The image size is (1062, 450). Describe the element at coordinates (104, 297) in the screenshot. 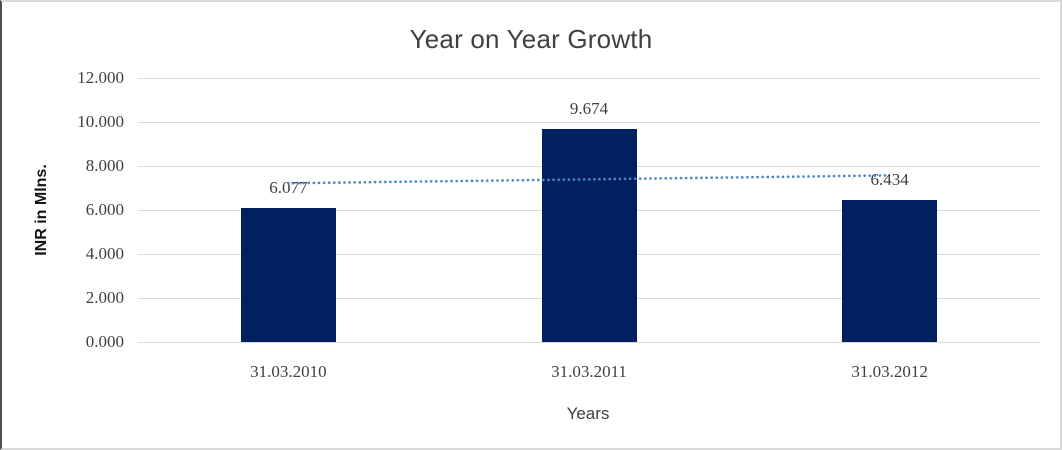

I see `y-tick-label: 2.000` at that location.